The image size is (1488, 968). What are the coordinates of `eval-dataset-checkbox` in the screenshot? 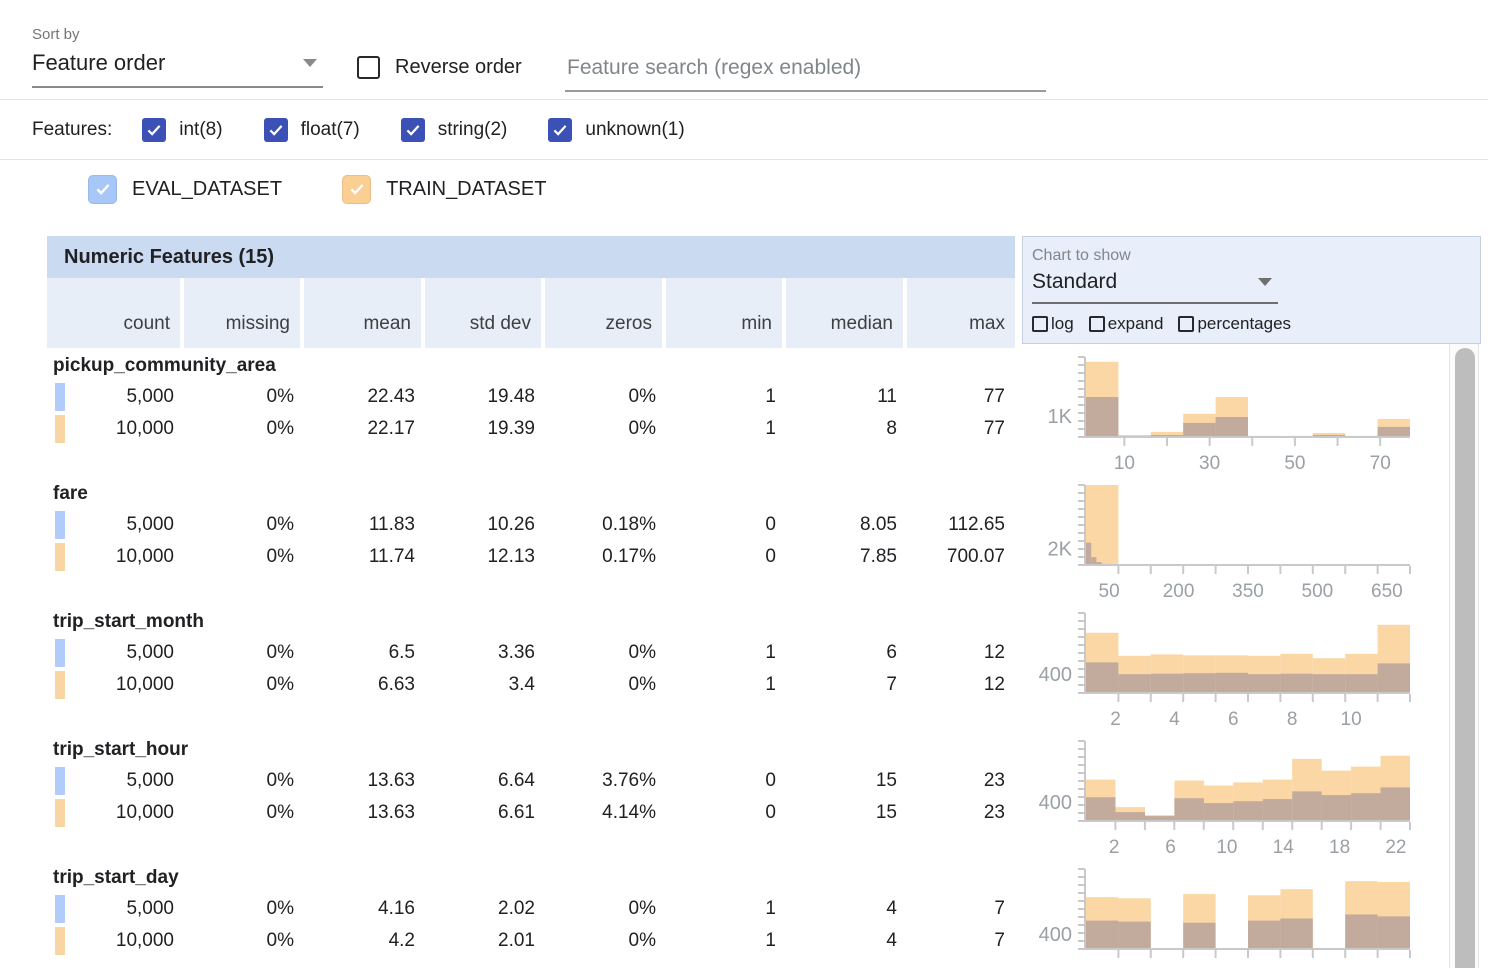 It's located at (102, 189).